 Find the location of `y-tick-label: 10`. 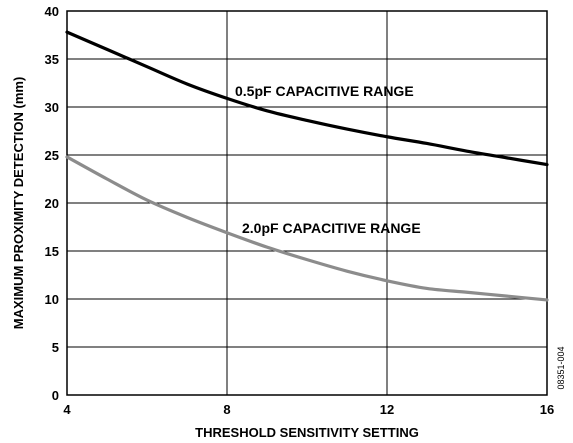

y-tick-label: 10 is located at coordinates (52, 299).